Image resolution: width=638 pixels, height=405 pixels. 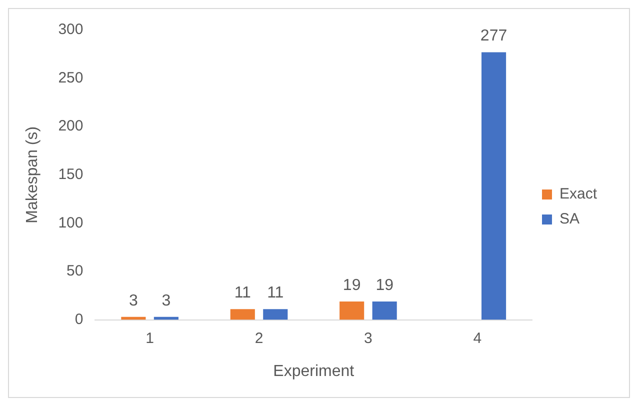 What do you see at coordinates (150, 338) in the screenshot?
I see `x-tick-label: 1` at bounding box center [150, 338].